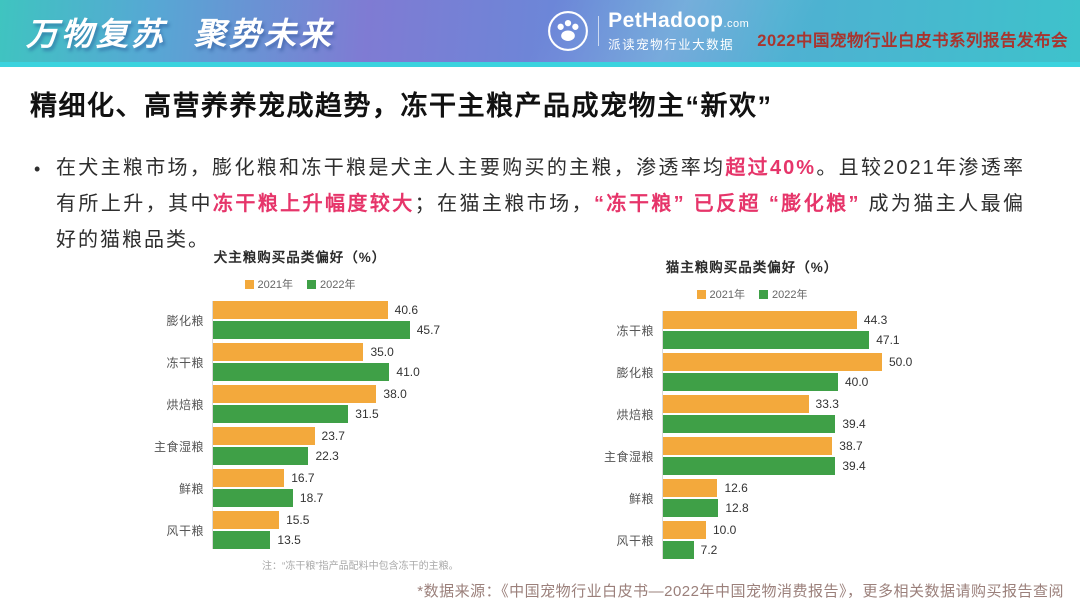  I want to click on bar-group: 鲜粮 12.6 12.8, so click(752, 498).